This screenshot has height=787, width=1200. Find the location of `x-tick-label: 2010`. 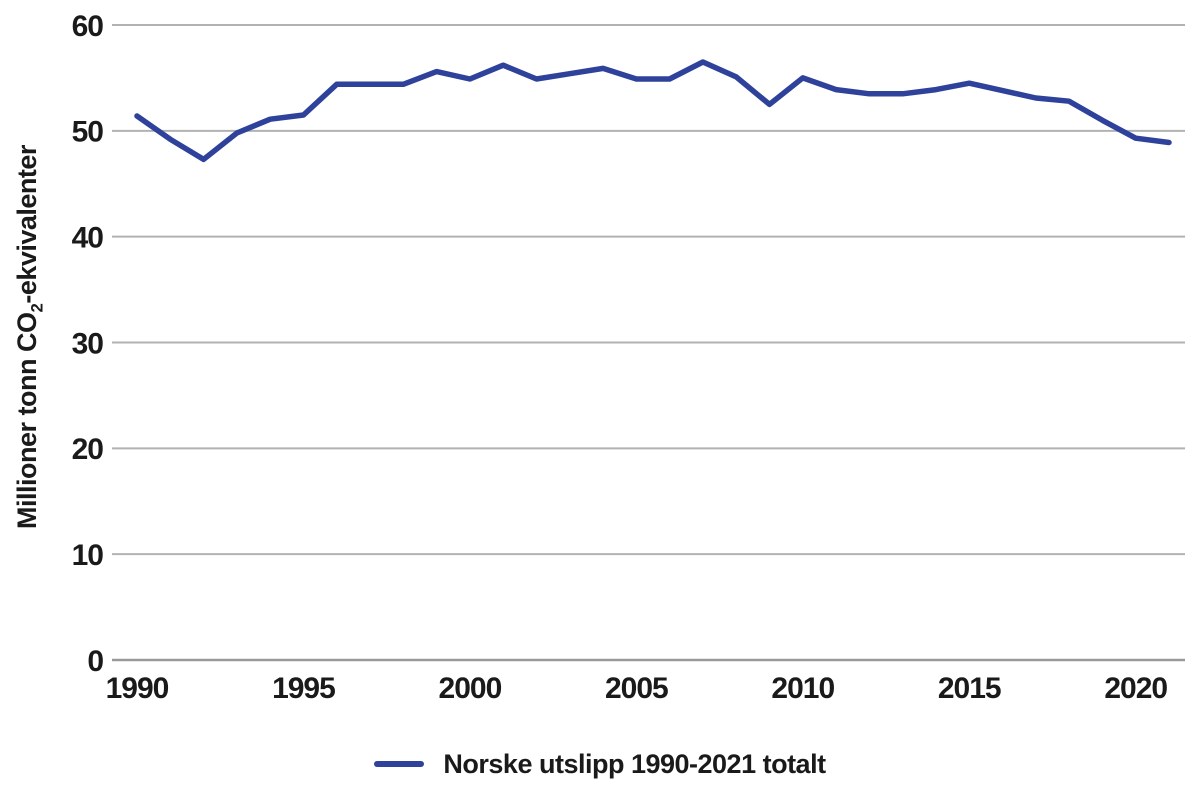

x-tick-label: 2010 is located at coordinates (802, 688).